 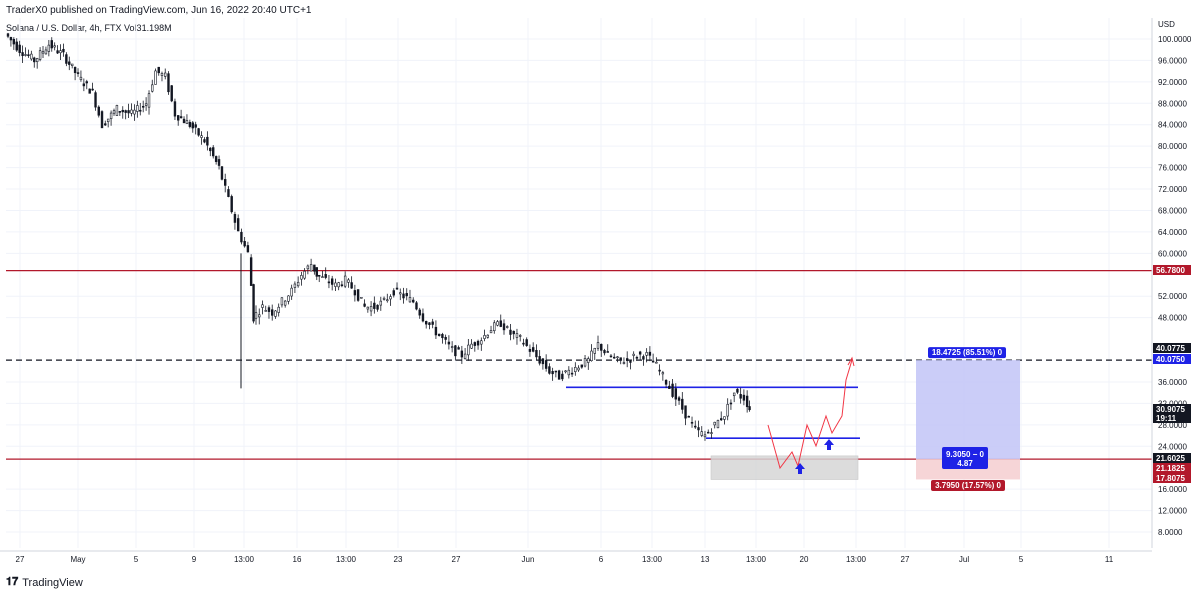 What do you see at coordinates (601, 559) in the screenshot?
I see `x-tick-label: 6` at bounding box center [601, 559].